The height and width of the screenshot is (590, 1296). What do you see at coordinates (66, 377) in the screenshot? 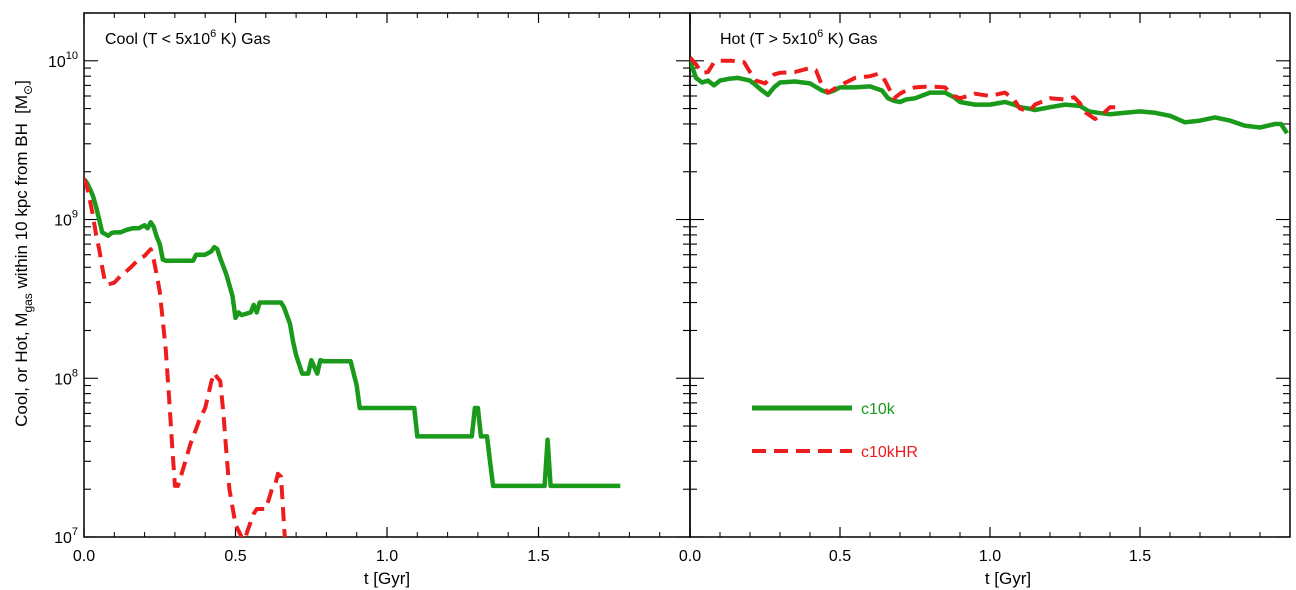
I see `y-tick-label: 10⁸` at bounding box center [66, 377].